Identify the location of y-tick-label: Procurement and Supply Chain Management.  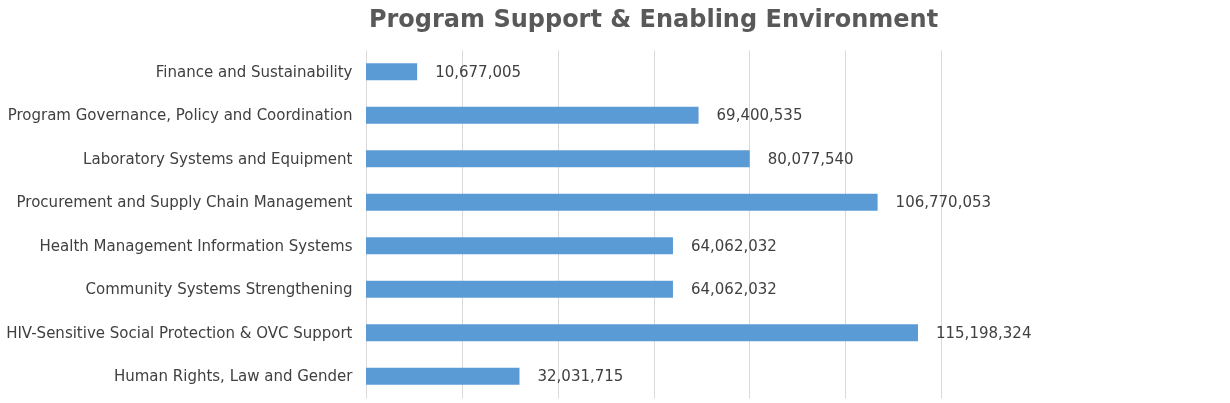
(184, 202).